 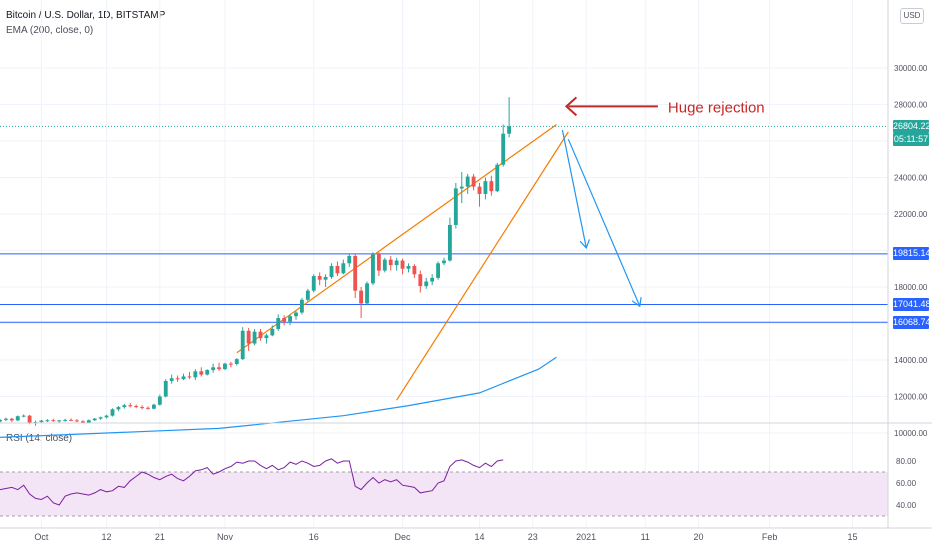 What do you see at coordinates (912, 304) in the screenshot?
I see `level-price-tag: 17041.48` at bounding box center [912, 304].